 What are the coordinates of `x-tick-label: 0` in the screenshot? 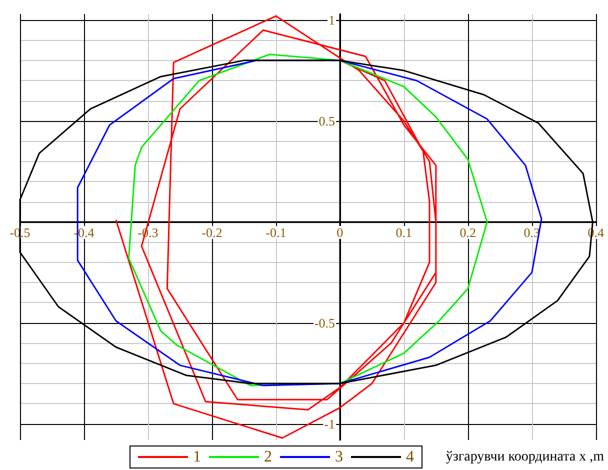 It's located at (340, 232).